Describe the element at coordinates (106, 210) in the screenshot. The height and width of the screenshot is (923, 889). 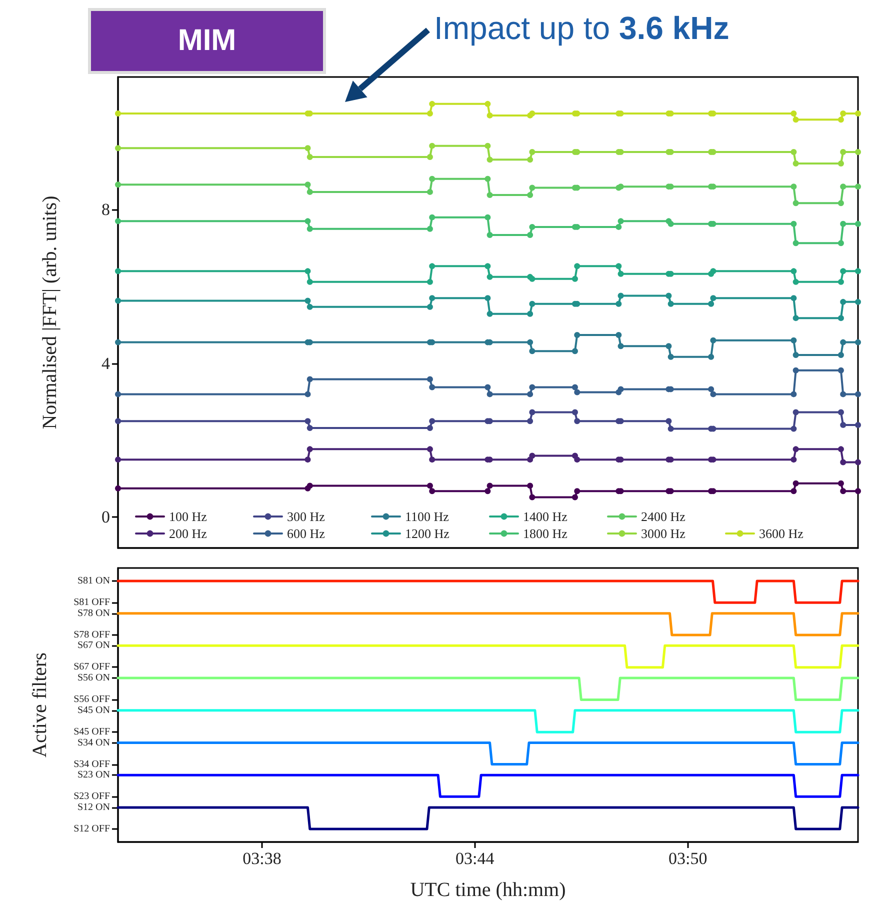
I see `y-tick-label: 8` at that location.